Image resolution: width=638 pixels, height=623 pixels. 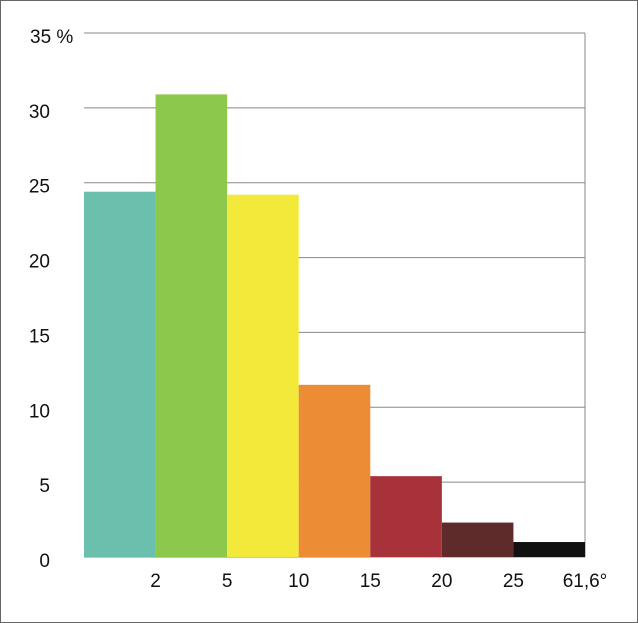 I want to click on y-tick-label: 30, so click(x=39, y=112).